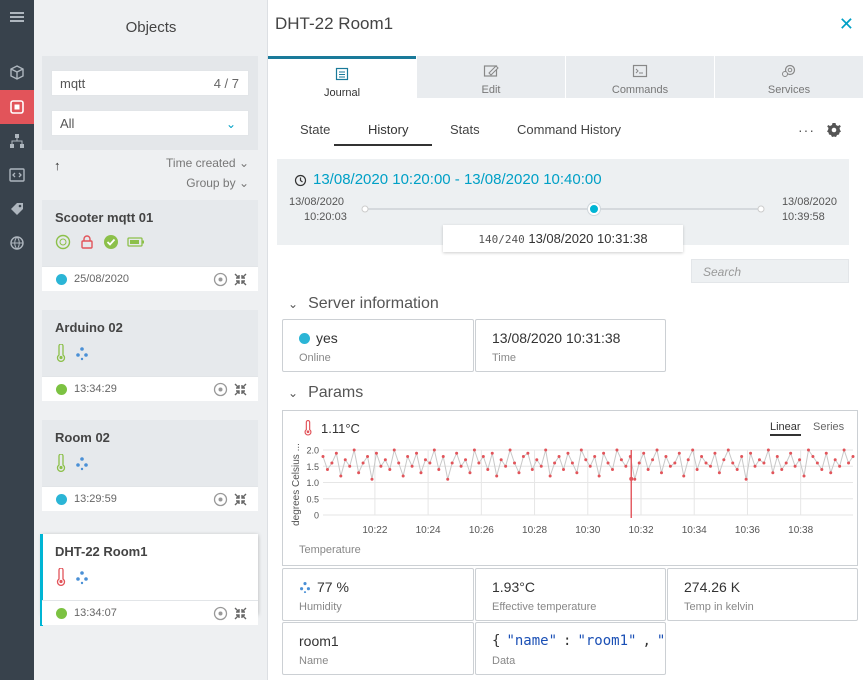  Describe the element at coordinates (761, 209) in the screenshot. I see `slider-end-handle` at that location.